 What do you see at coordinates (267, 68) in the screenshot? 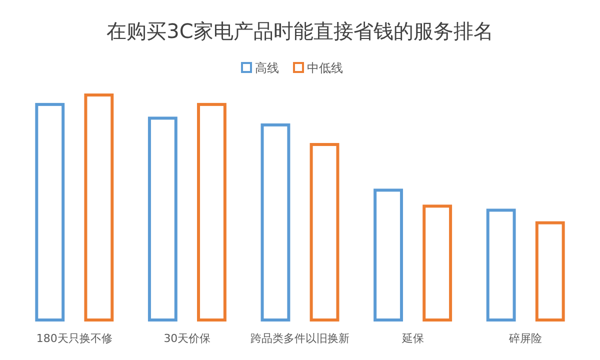
I see `legend-label: 高线` at bounding box center [267, 68].